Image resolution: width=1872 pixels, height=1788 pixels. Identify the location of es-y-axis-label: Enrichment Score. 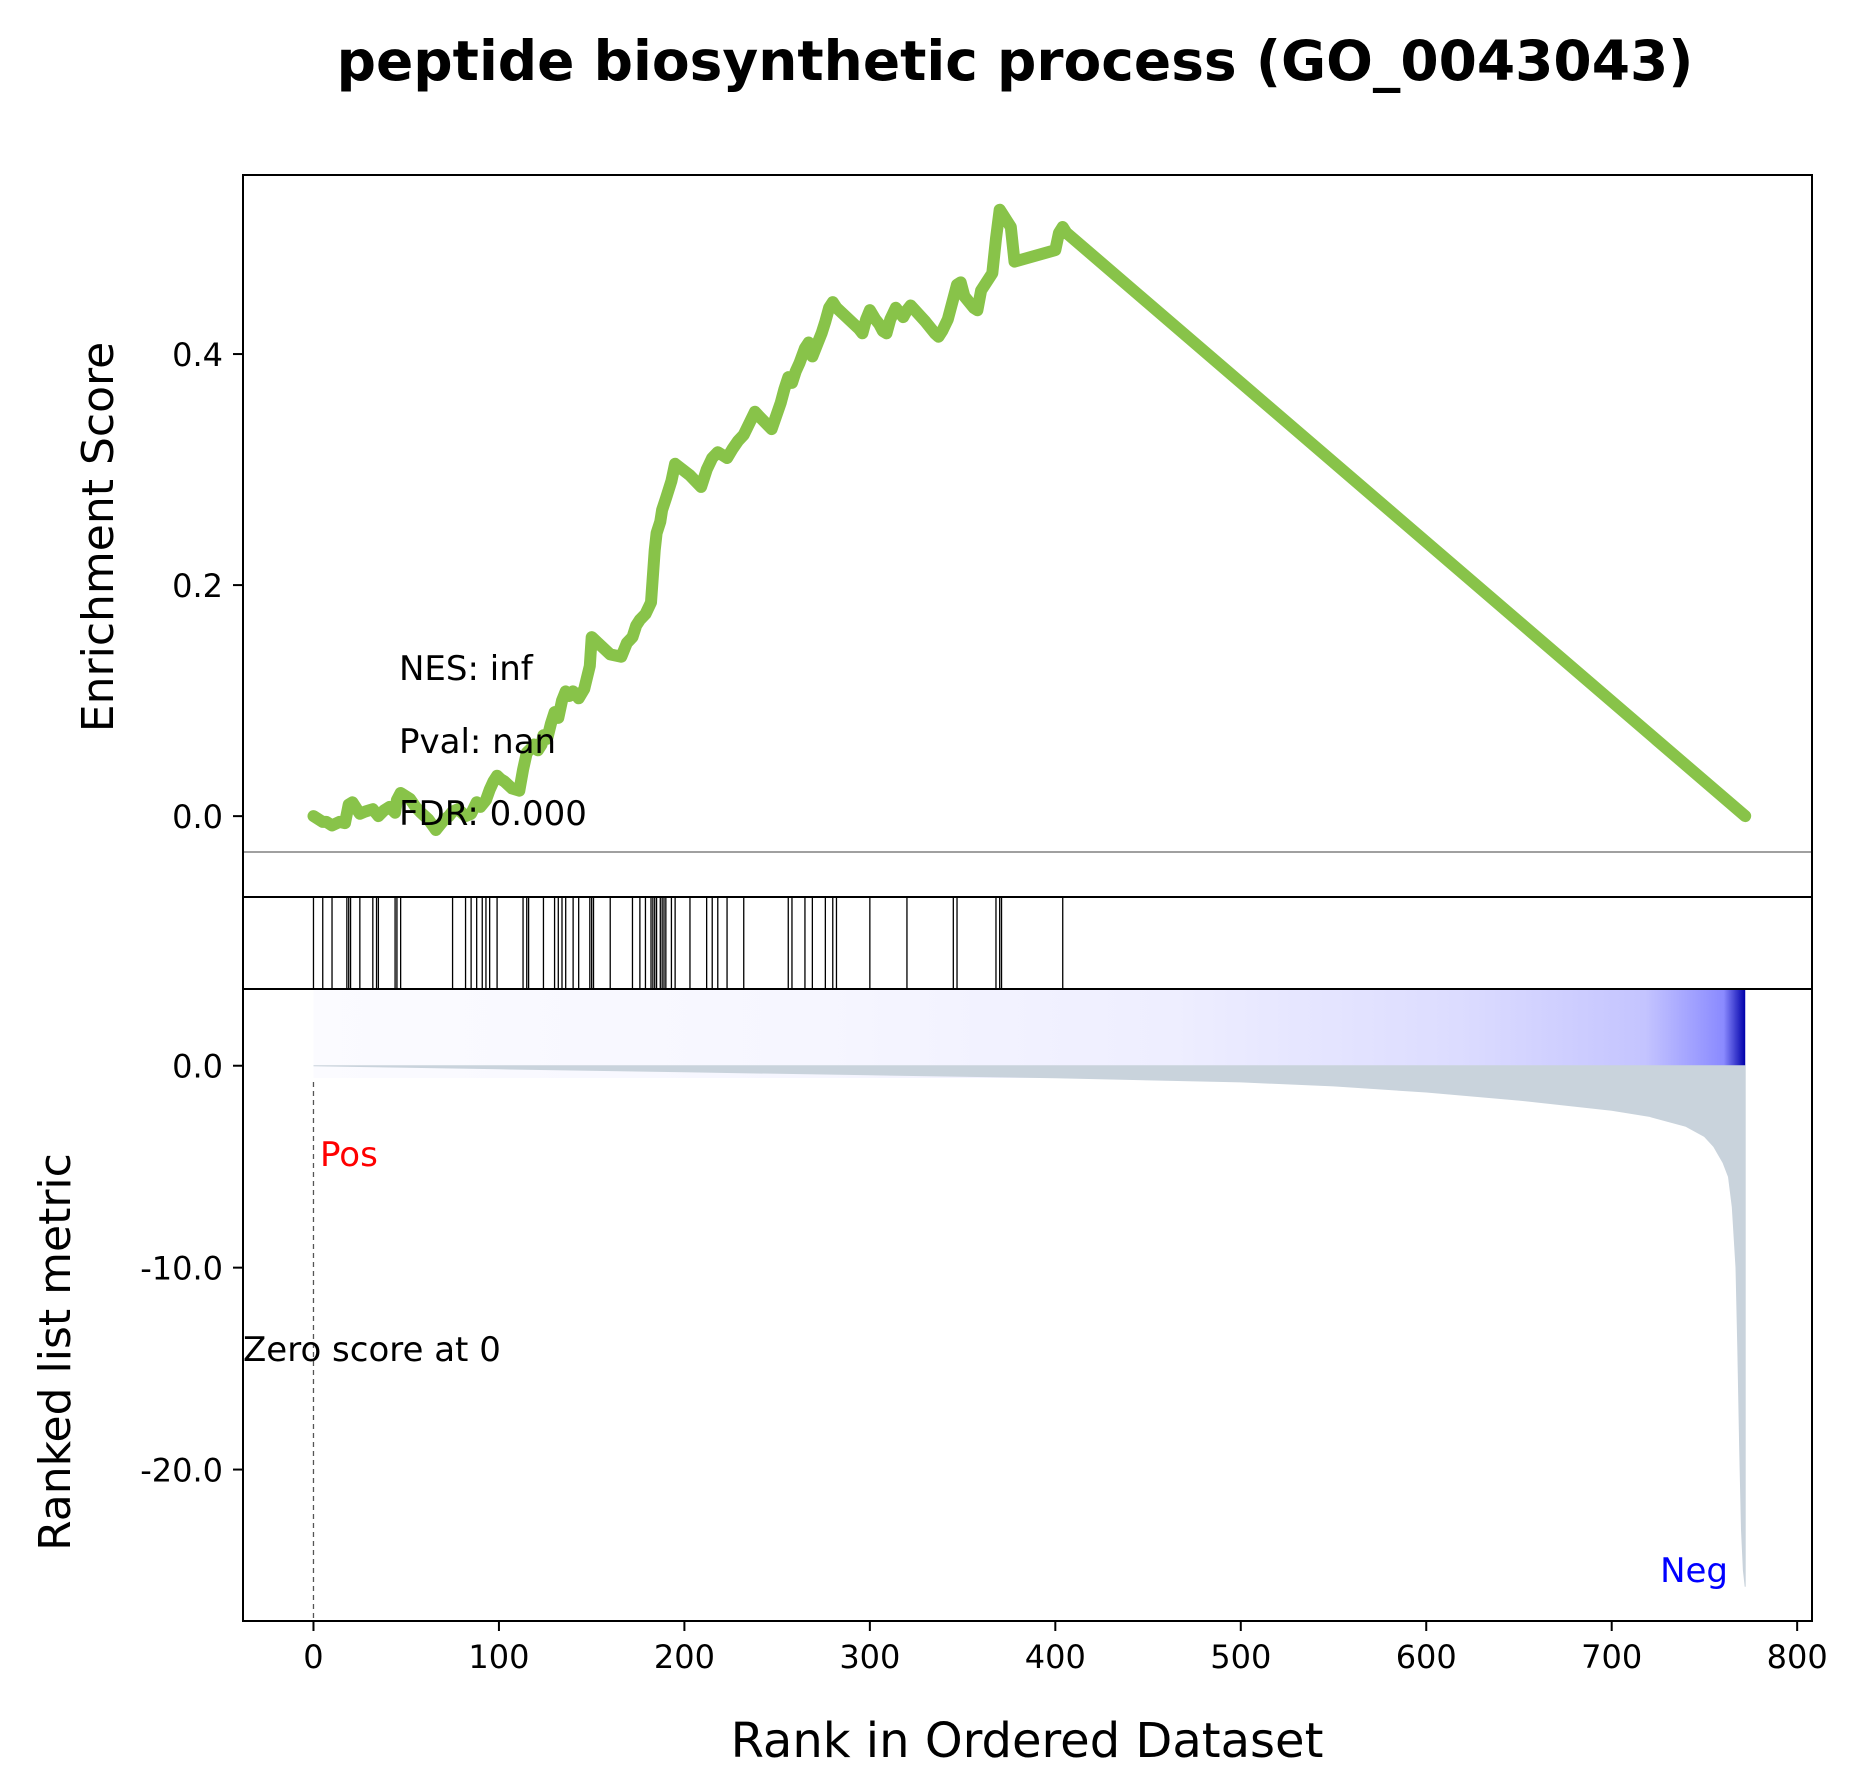
(98, 537).